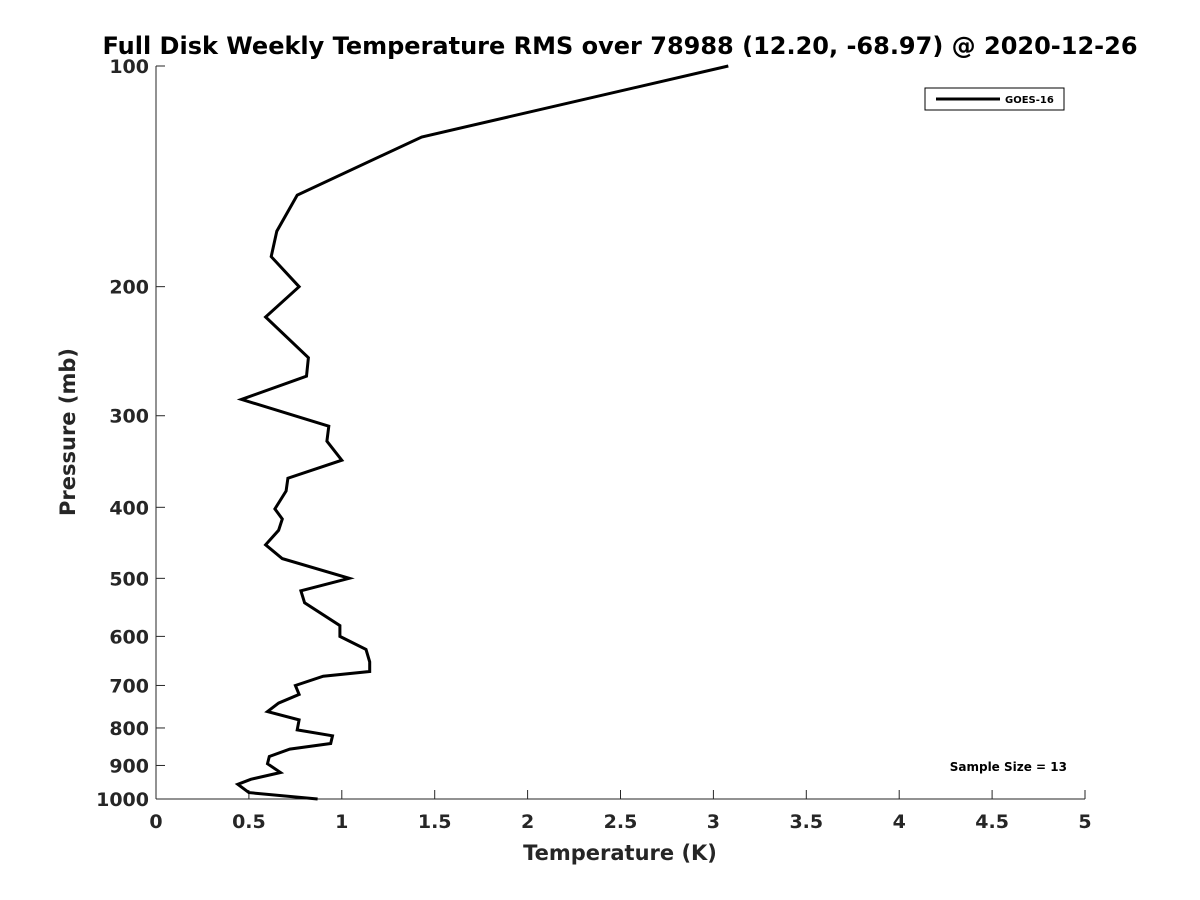 The height and width of the screenshot is (900, 1200). Describe the element at coordinates (1029, 100) in the screenshot. I see `legend-entry-goes-16: GOES-16` at that location.